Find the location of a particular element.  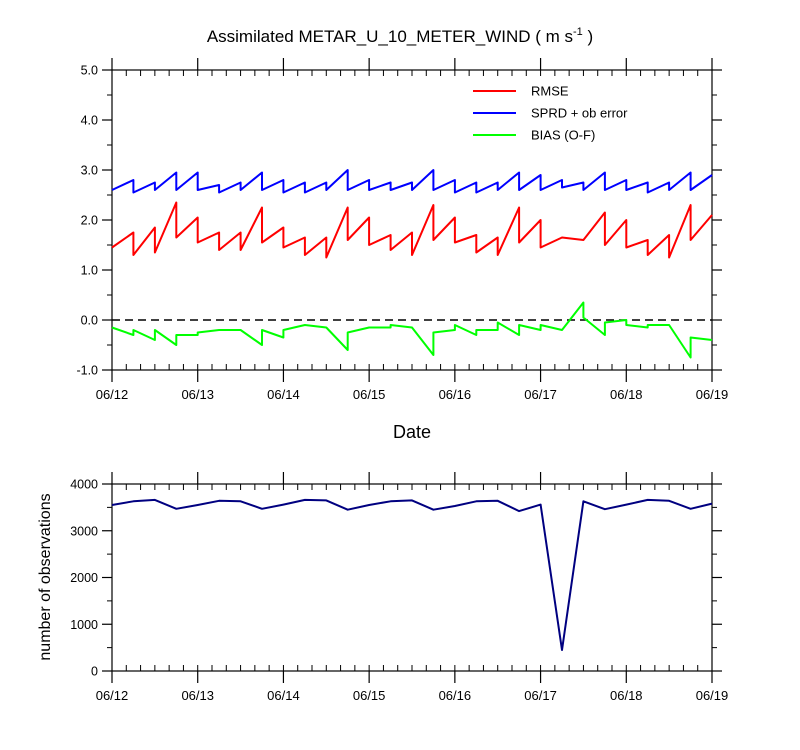

y-tick-label: 2.0 is located at coordinates (89, 221).